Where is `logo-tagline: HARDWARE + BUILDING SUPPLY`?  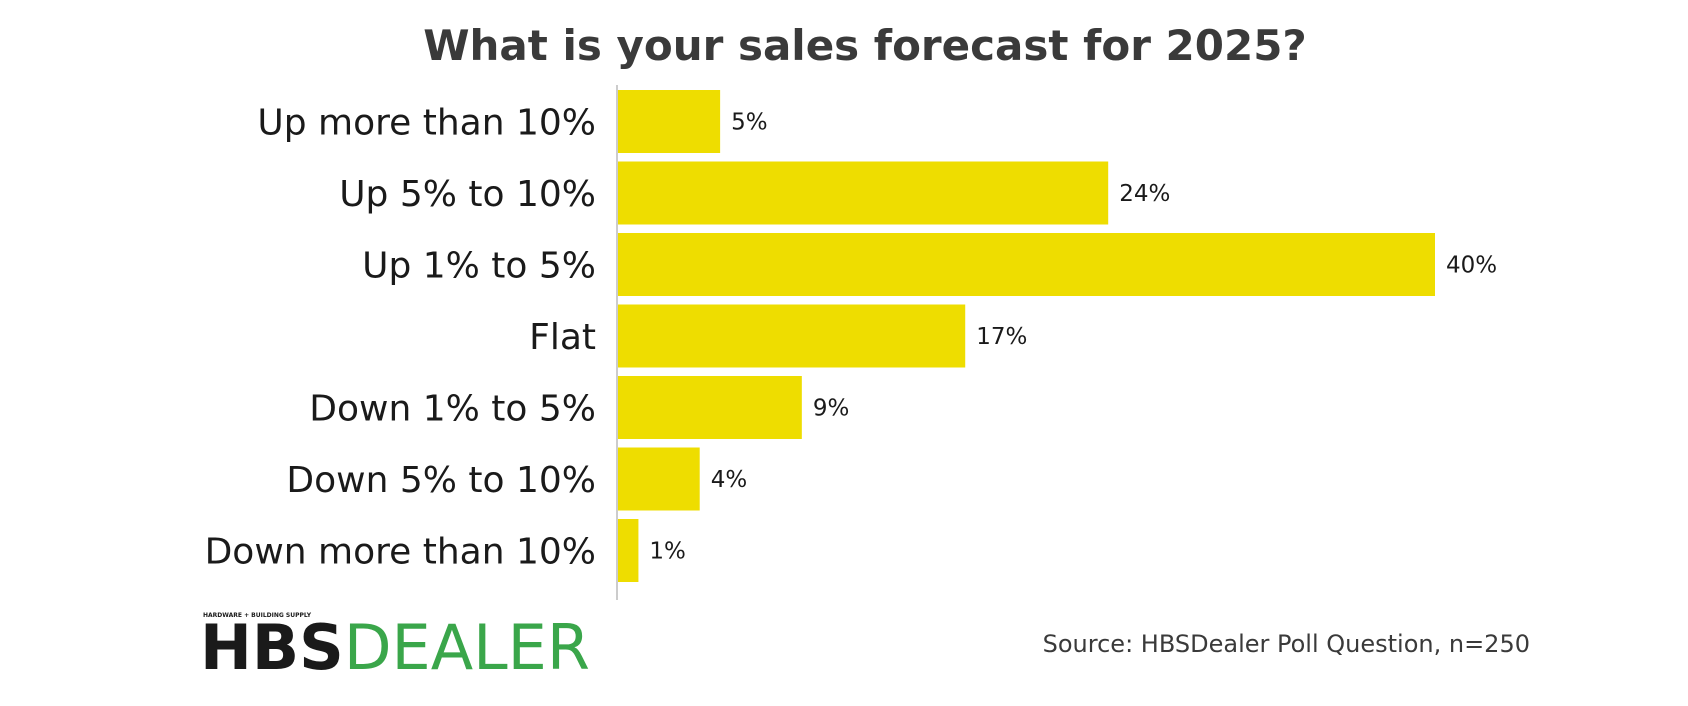
logo-tagline: HARDWARE + BUILDING SUPPLY is located at coordinates (257, 615).